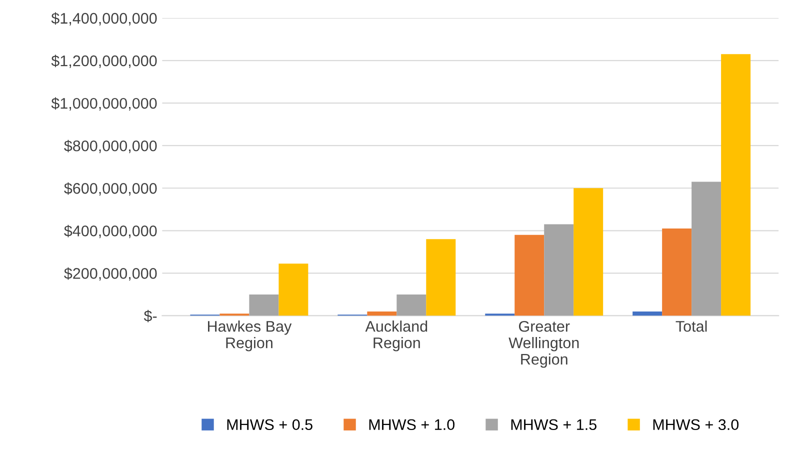 The width and height of the screenshot is (811, 451). What do you see at coordinates (104, 104) in the screenshot?
I see `y-tick-label: $1,000,000,000` at bounding box center [104, 104].